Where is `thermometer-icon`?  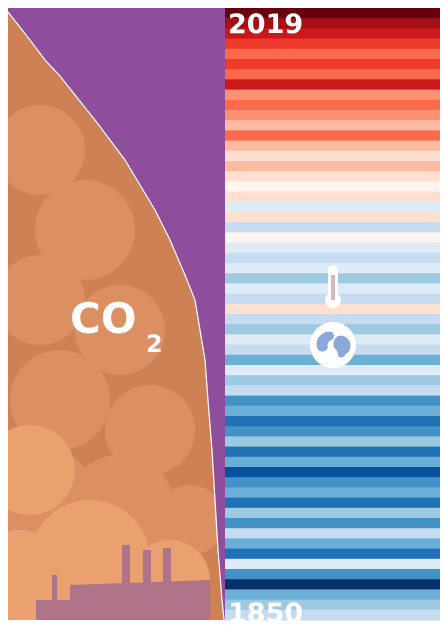 thermometer-icon is located at coordinates (333, 286).